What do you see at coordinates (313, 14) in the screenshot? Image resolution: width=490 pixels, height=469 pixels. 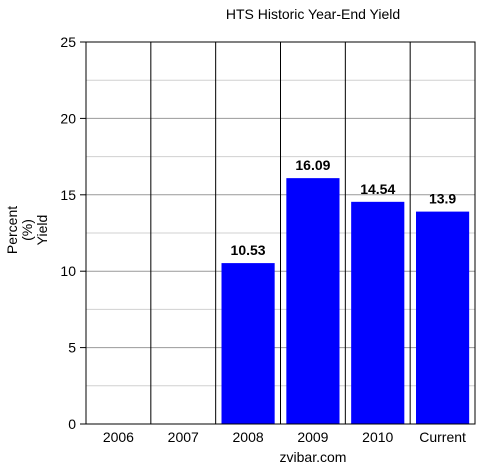 I see `chart-title: HTS Historic Year-End Yield` at bounding box center [313, 14].